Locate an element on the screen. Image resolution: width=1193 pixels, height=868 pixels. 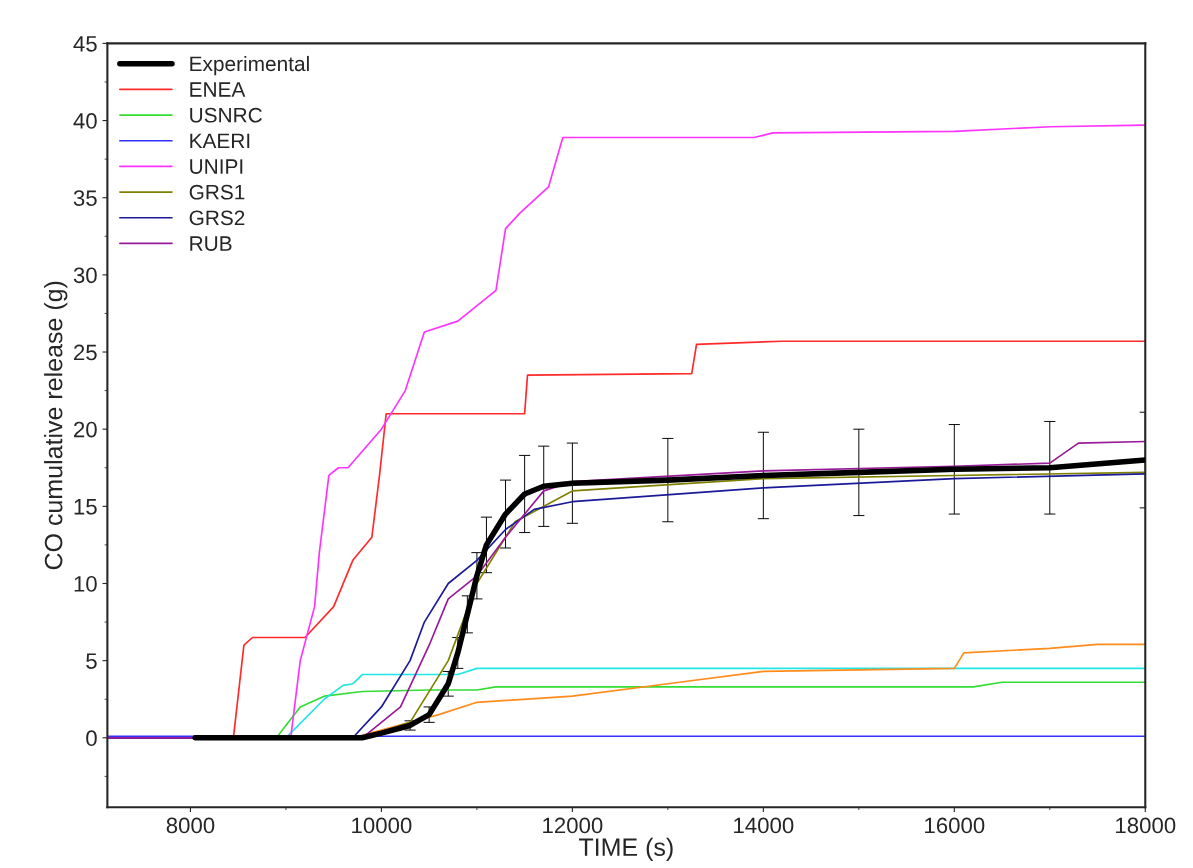
x-tick-label: 18000 is located at coordinates (1146, 825).